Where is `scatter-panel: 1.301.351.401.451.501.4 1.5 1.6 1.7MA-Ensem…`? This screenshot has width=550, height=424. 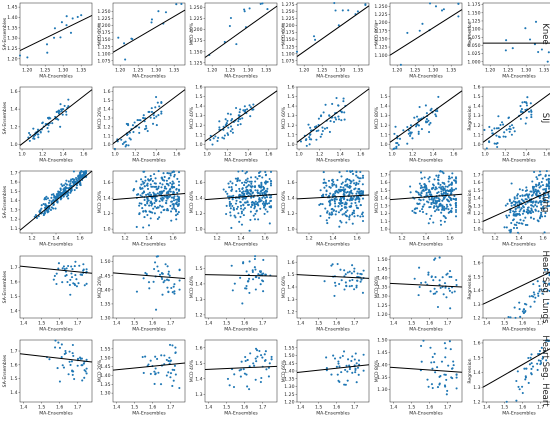
scatter-panel: 1.301.351.401.451.501.4 1.5 1.6 1.7MA-Ensem… is located at coordinates (141, 294).